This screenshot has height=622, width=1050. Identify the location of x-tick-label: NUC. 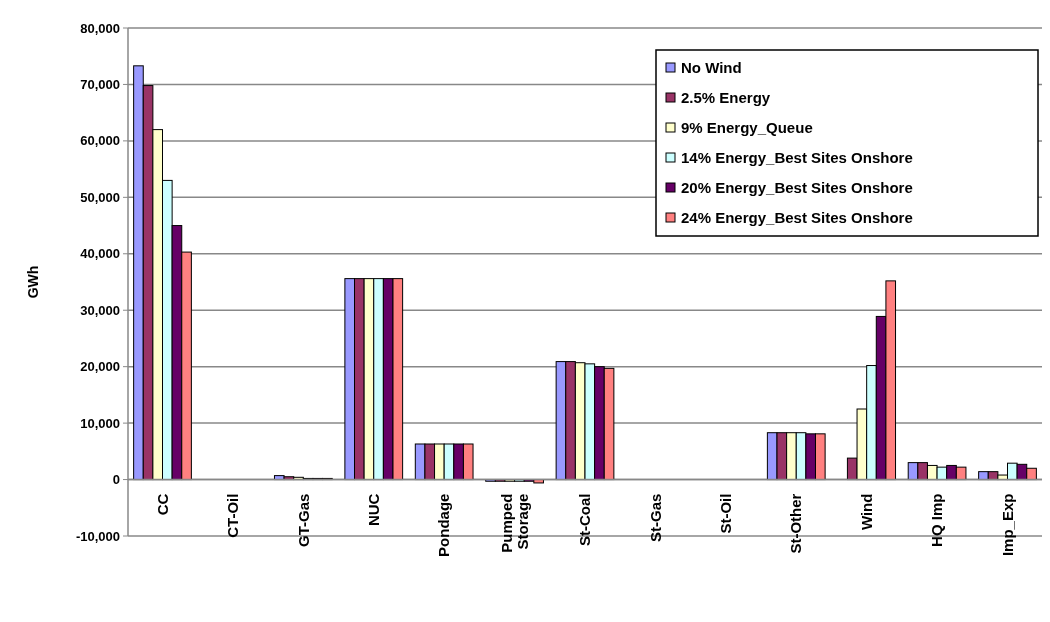
(373, 510).